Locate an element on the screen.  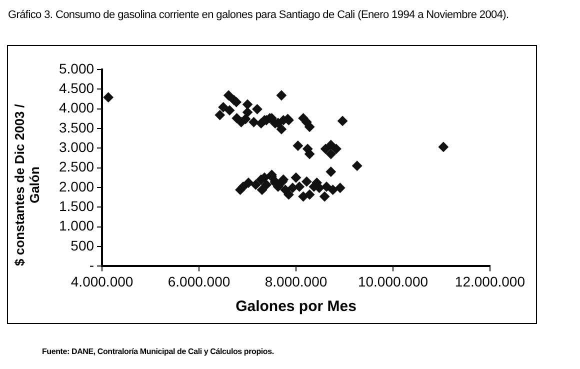
y-tick-label: 1.500 is located at coordinates (76, 206).